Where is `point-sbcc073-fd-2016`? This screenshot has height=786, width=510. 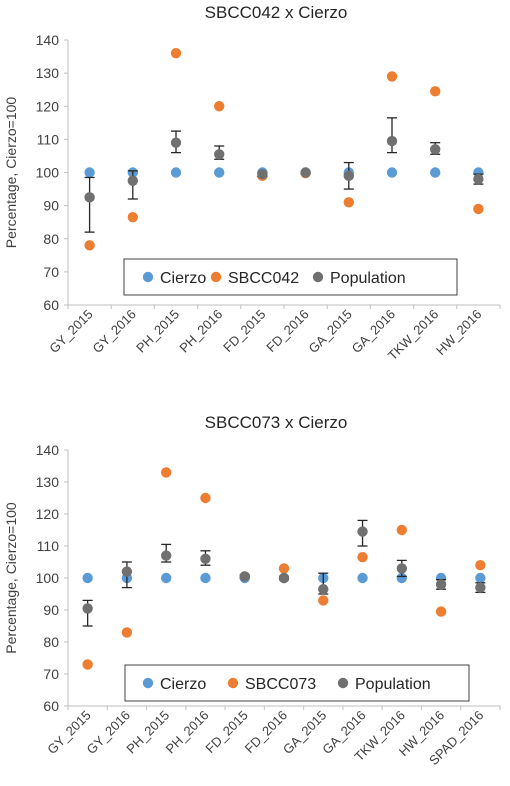 point-sbcc073-fd-2016 is located at coordinates (284, 568).